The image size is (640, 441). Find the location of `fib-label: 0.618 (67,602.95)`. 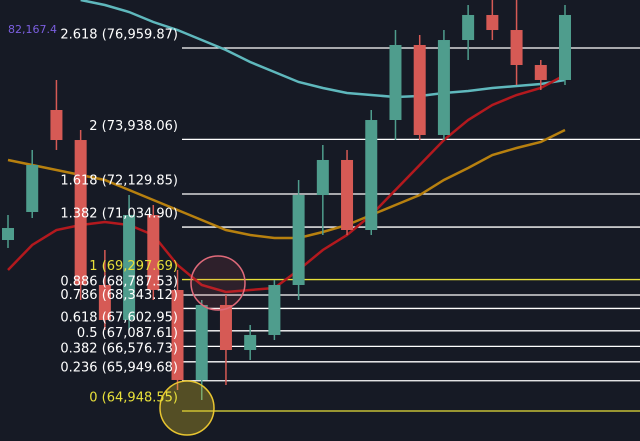

fib-label: 0.618 (67,602.95) is located at coordinates (119, 317).